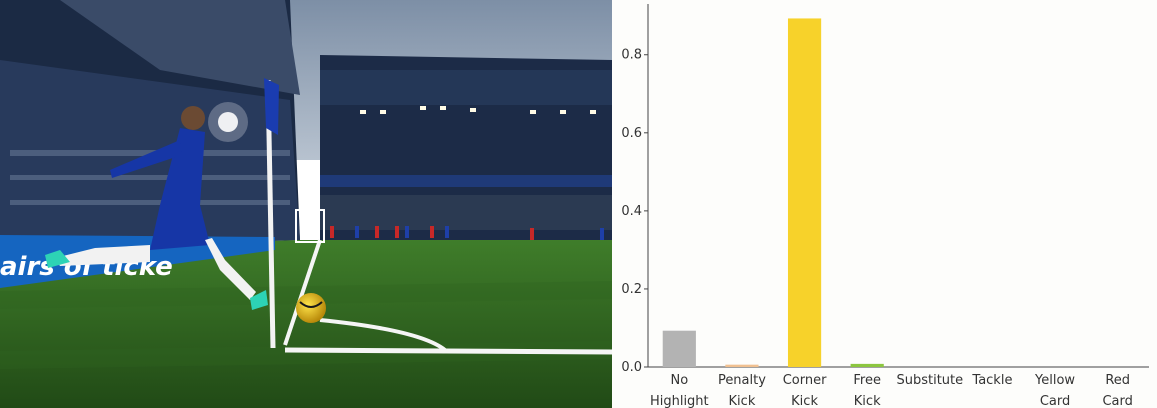  I want to click on player-figure, so click(156, 208).